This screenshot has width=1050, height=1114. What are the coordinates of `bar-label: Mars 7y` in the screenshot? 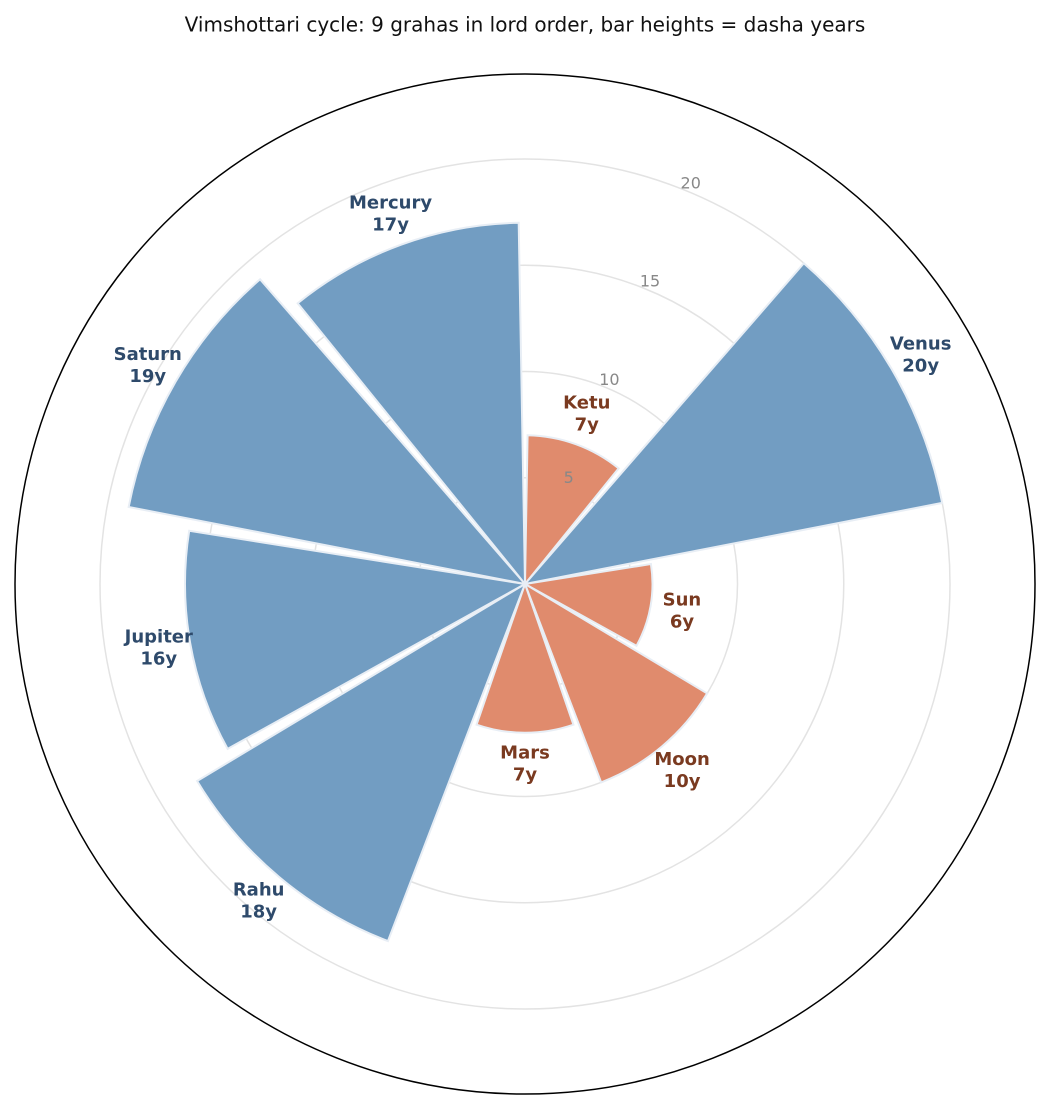 It's located at (525, 764).